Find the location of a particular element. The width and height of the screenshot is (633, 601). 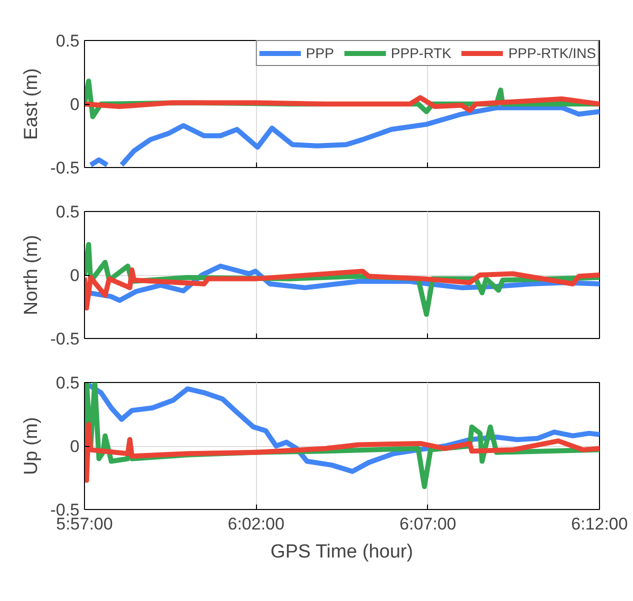

legend-label: PPP-RTK/INS is located at coordinates (552, 53).